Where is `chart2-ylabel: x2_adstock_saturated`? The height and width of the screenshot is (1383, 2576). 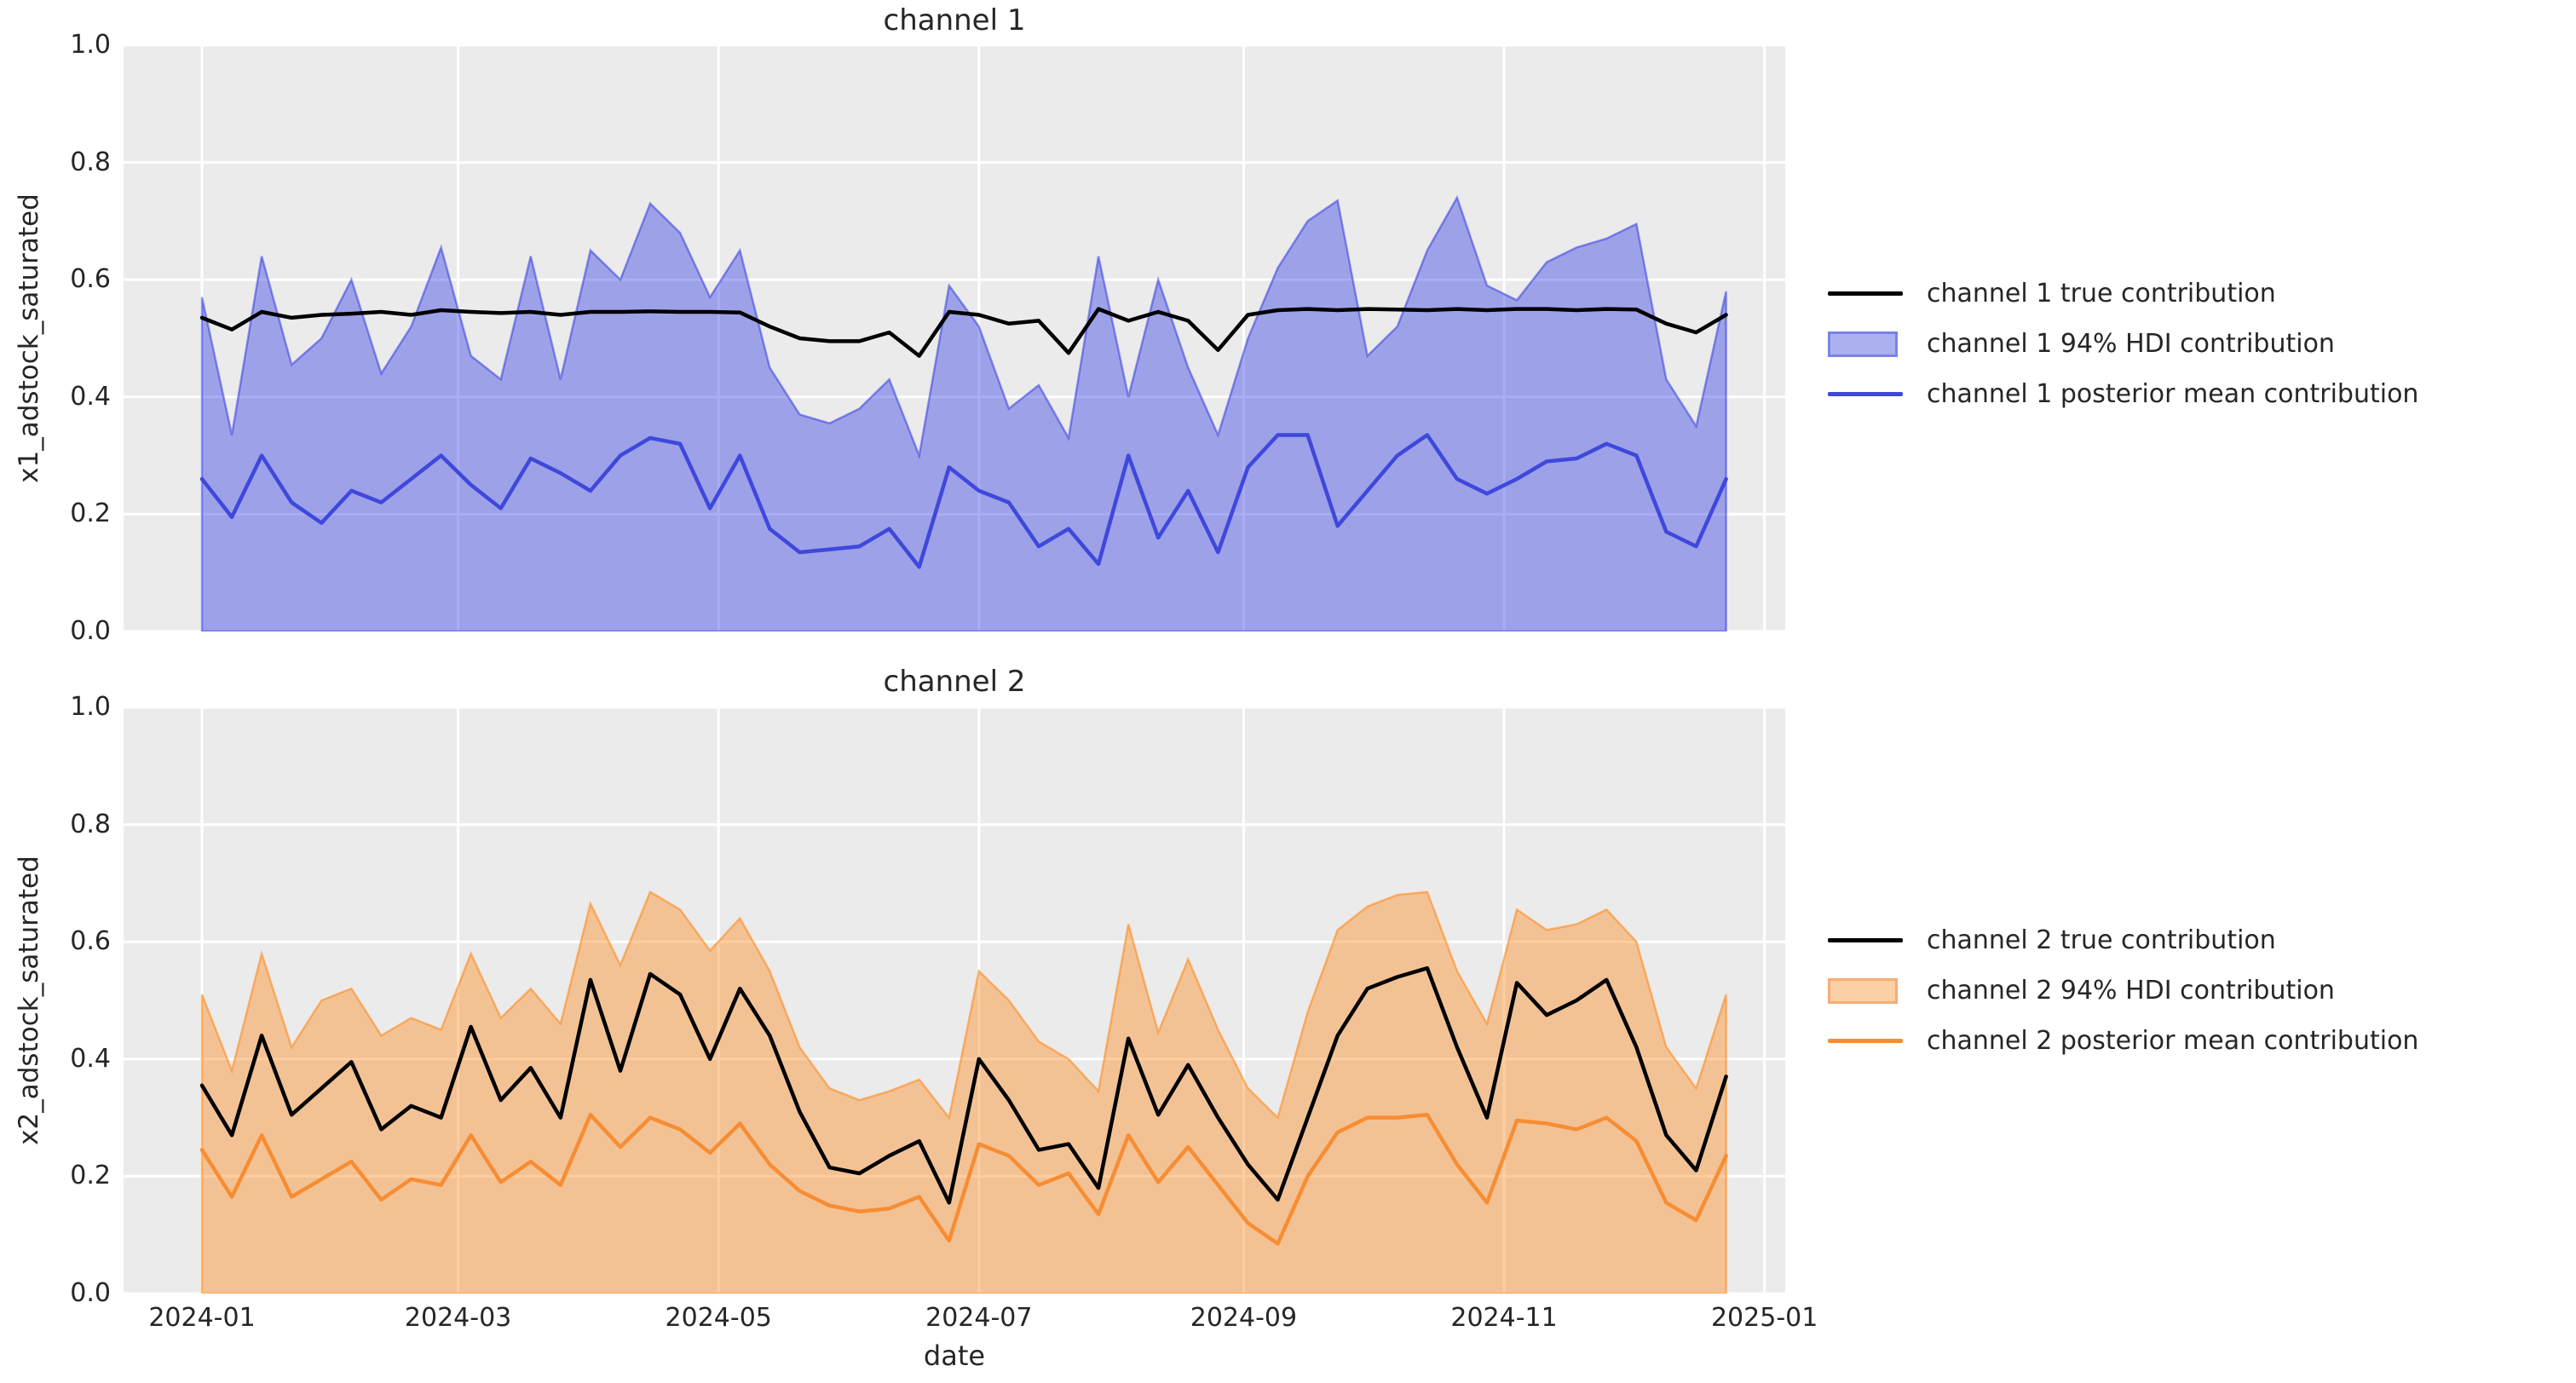
chart2-ylabel: x2_adstock_saturated is located at coordinates (29, 1000).